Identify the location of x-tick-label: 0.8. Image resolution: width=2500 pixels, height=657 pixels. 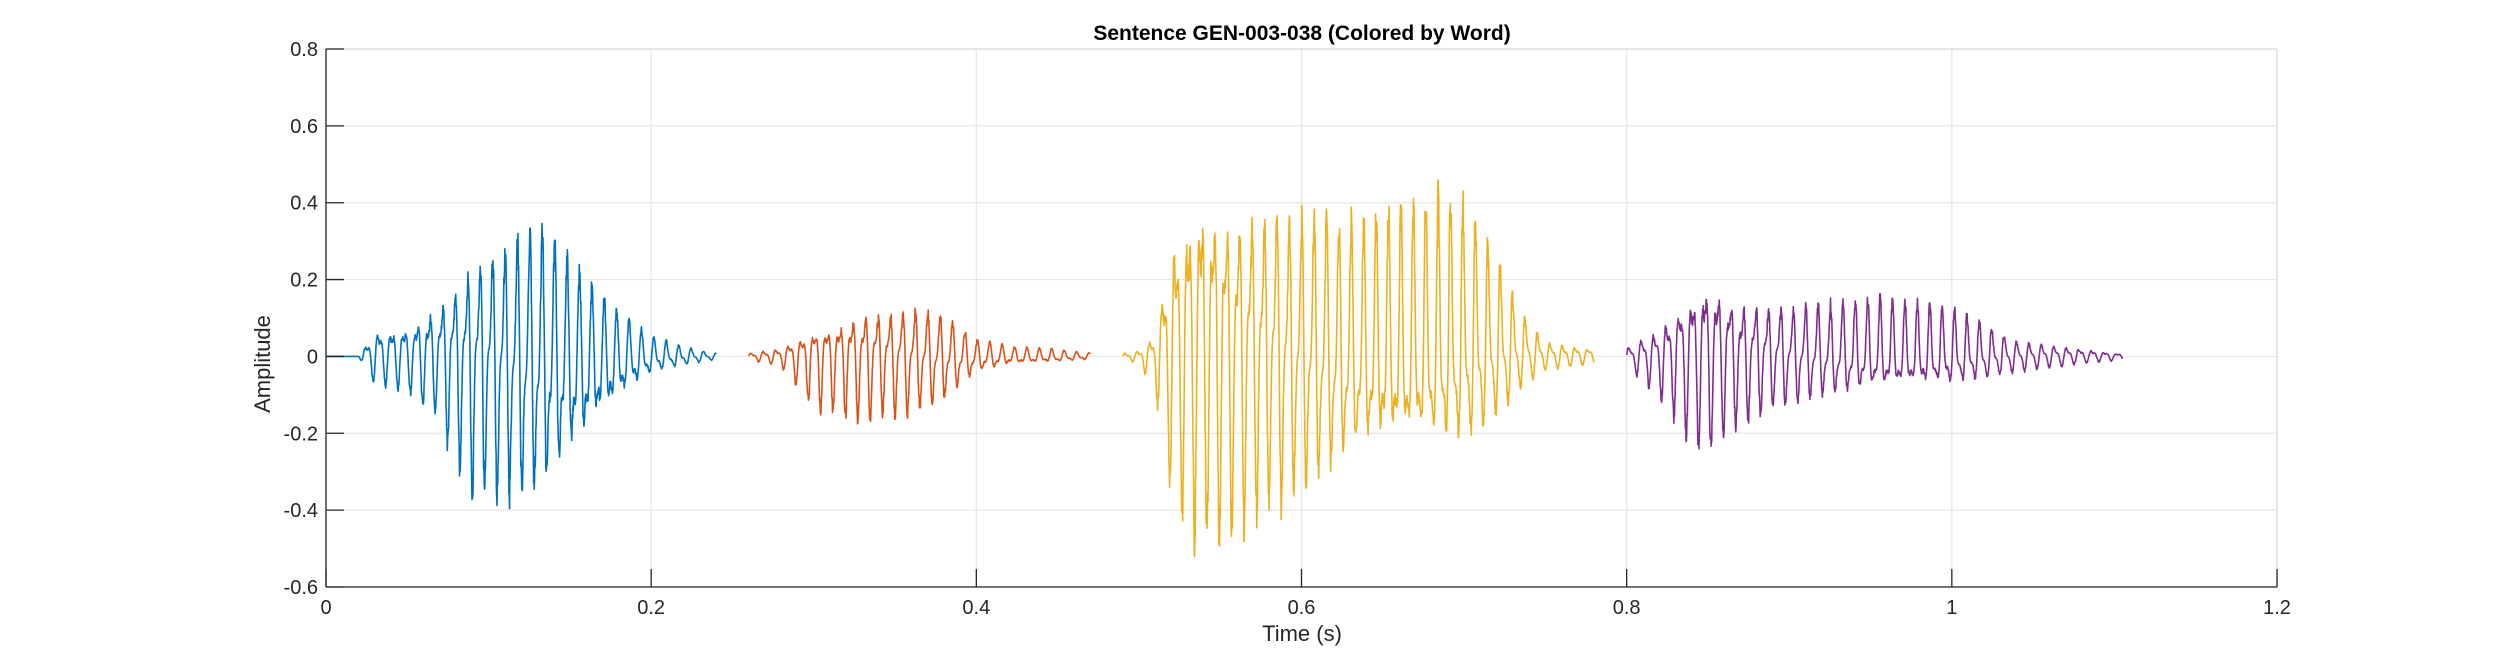
(1627, 608).